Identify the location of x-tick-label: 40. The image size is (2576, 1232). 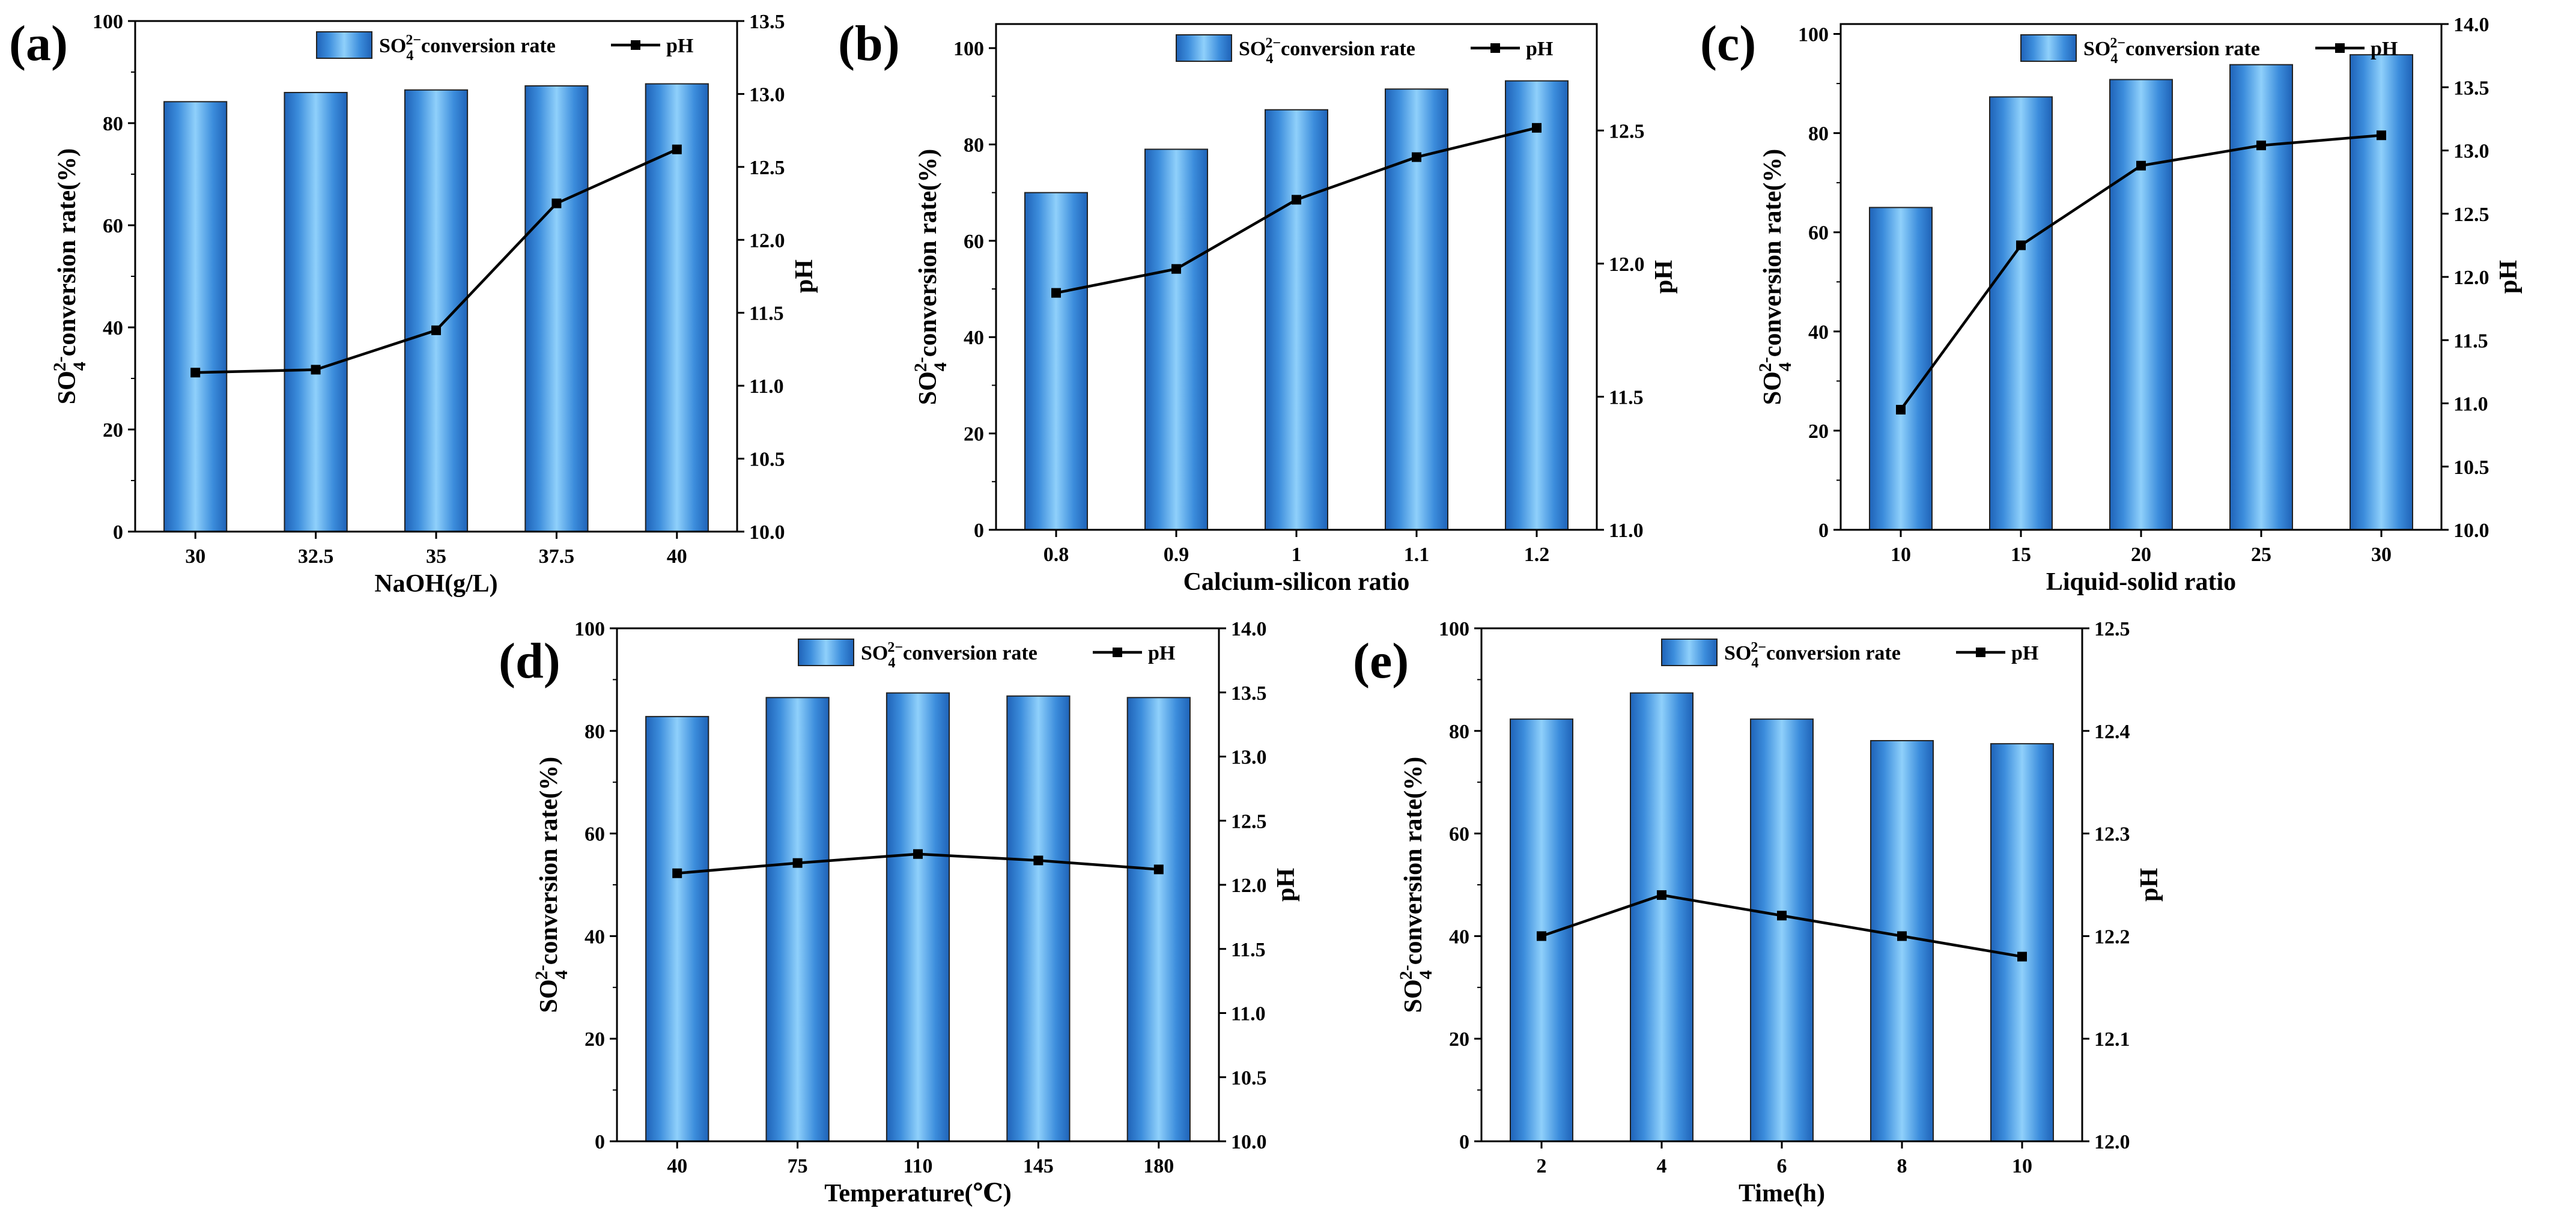
(677, 1166).